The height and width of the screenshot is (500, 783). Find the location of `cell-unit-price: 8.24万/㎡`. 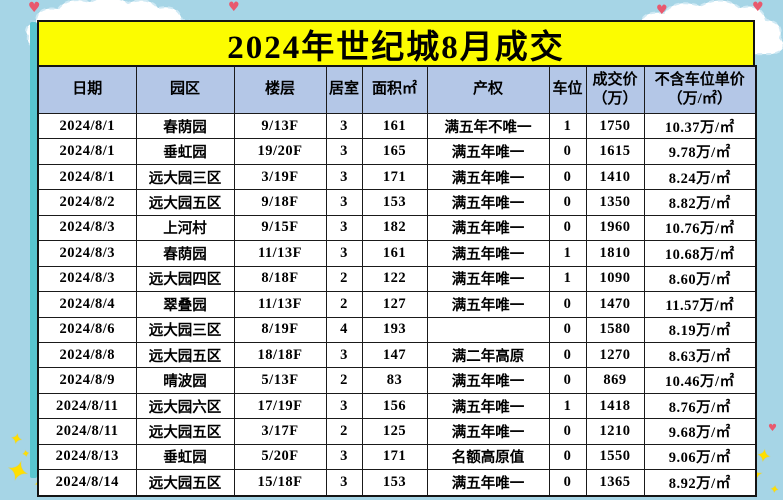

cell-unit-price: 8.24万/㎡ is located at coordinates (700, 177).